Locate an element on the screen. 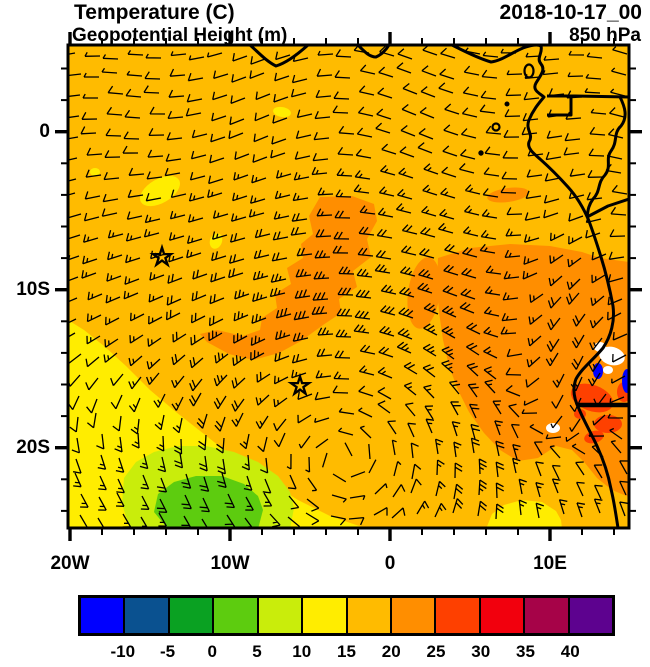  colorbar is located at coordinates (346, 615).